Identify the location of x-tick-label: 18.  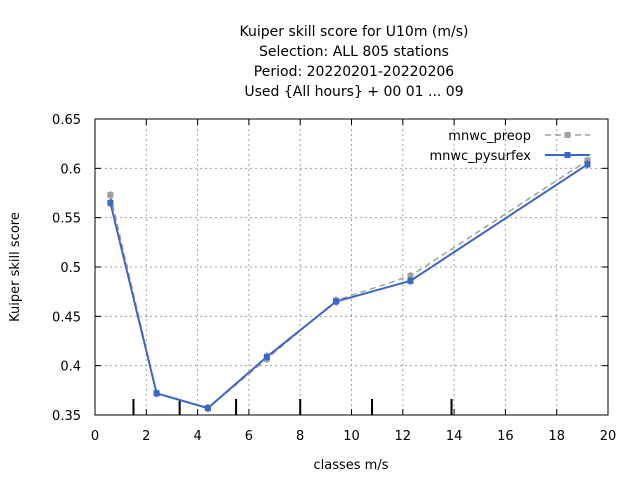
(556, 436).